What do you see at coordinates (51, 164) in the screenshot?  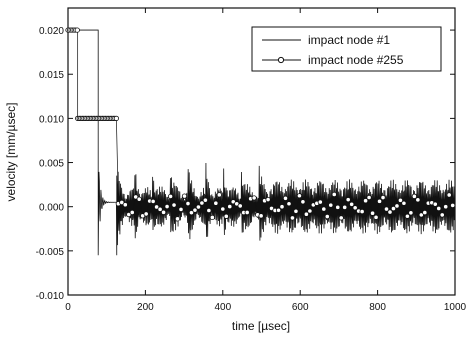 I see `y-tick-label: 0.005` at bounding box center [51, 164].